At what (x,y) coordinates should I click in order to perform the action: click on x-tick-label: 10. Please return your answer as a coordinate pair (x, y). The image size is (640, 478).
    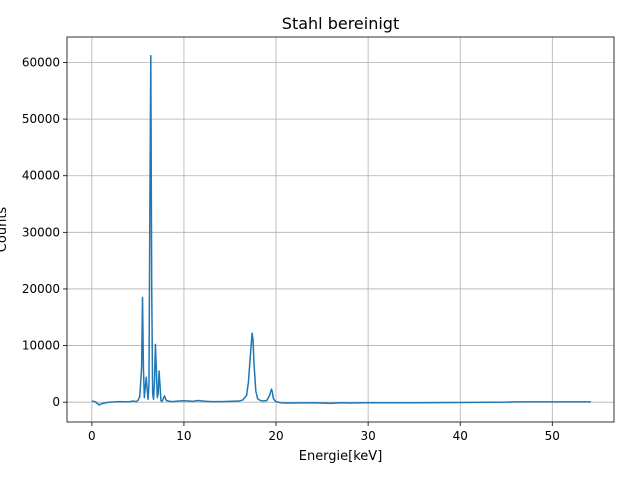
    Looking at the image, I should click on (183, 436).